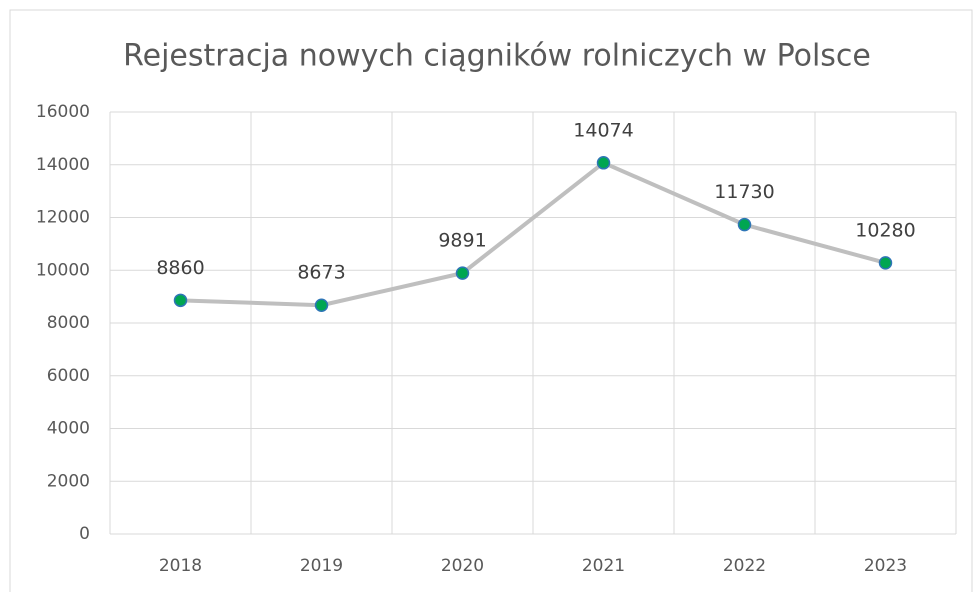 This screenshot has width=973, height=592. Describe the element at coordinates (321, 566) in the screenshot. I see `x-tick-label: 2019` at that location.